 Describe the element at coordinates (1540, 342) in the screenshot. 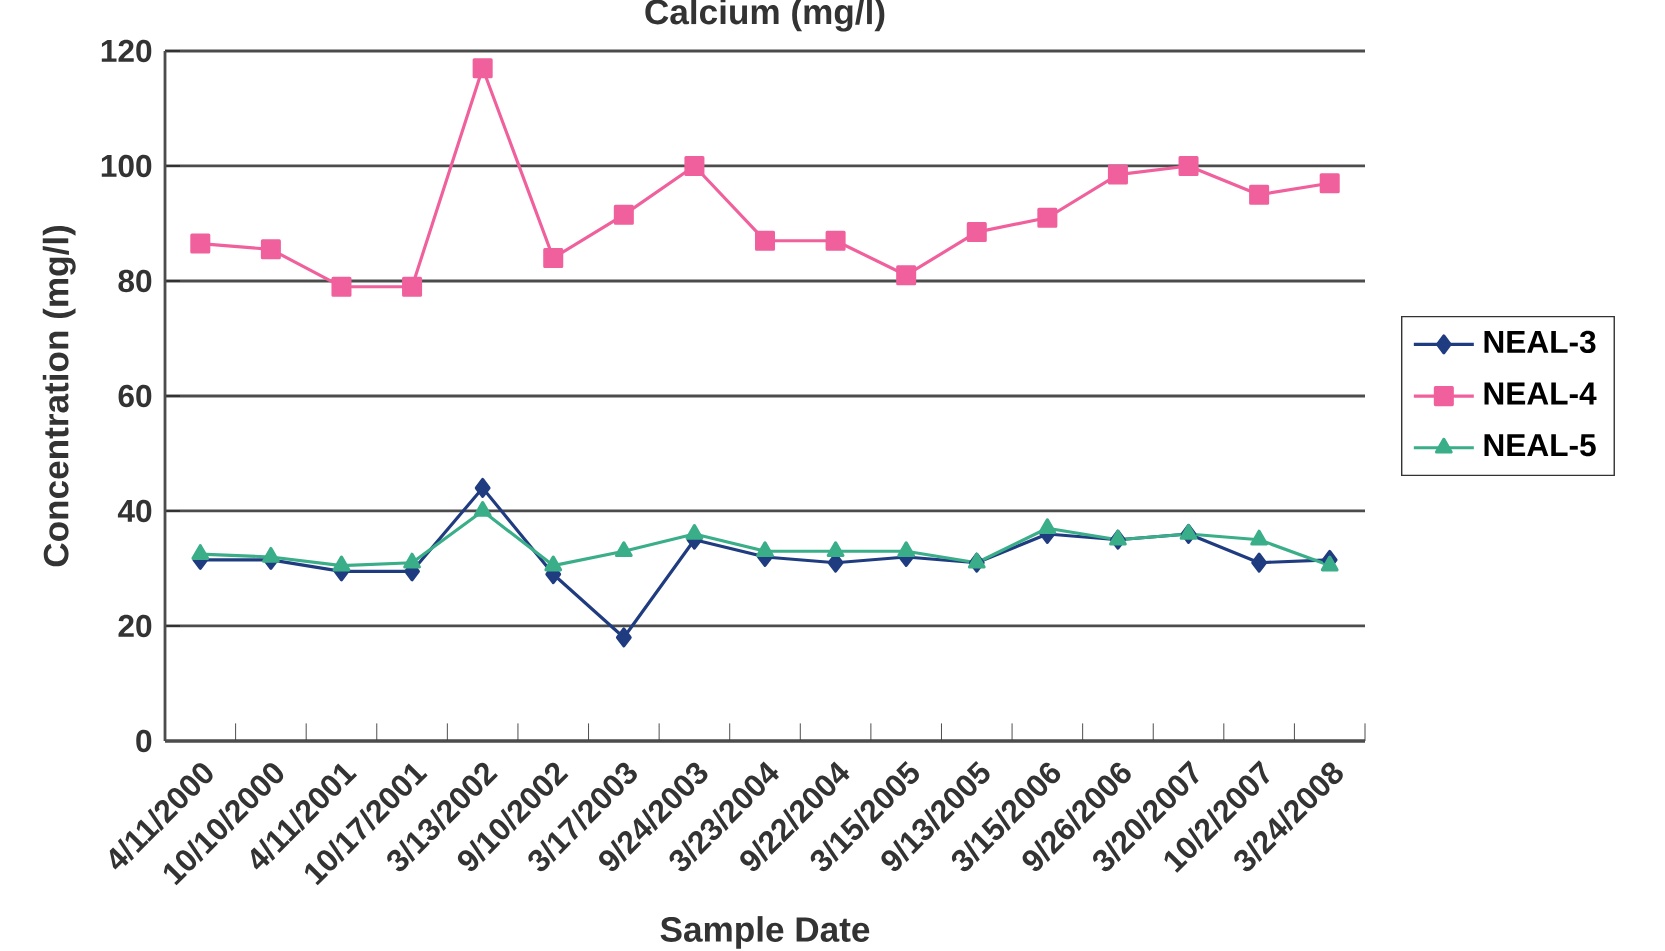

I see `legend-label: NEAL-3` at that location.